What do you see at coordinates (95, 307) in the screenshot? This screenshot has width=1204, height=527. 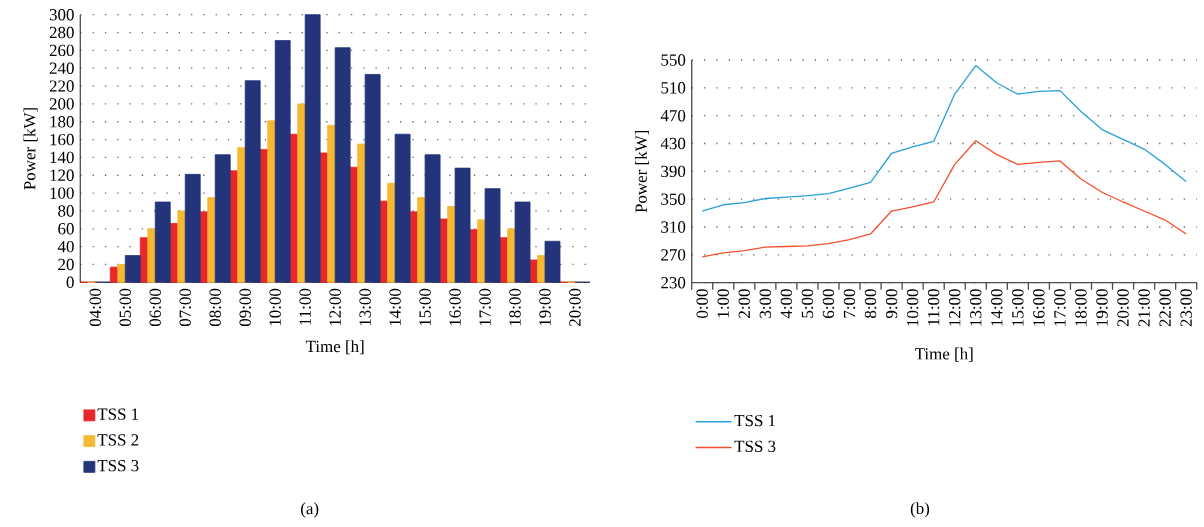 I see `x-tick-label: 04:00` at bounding box center [95, 307].